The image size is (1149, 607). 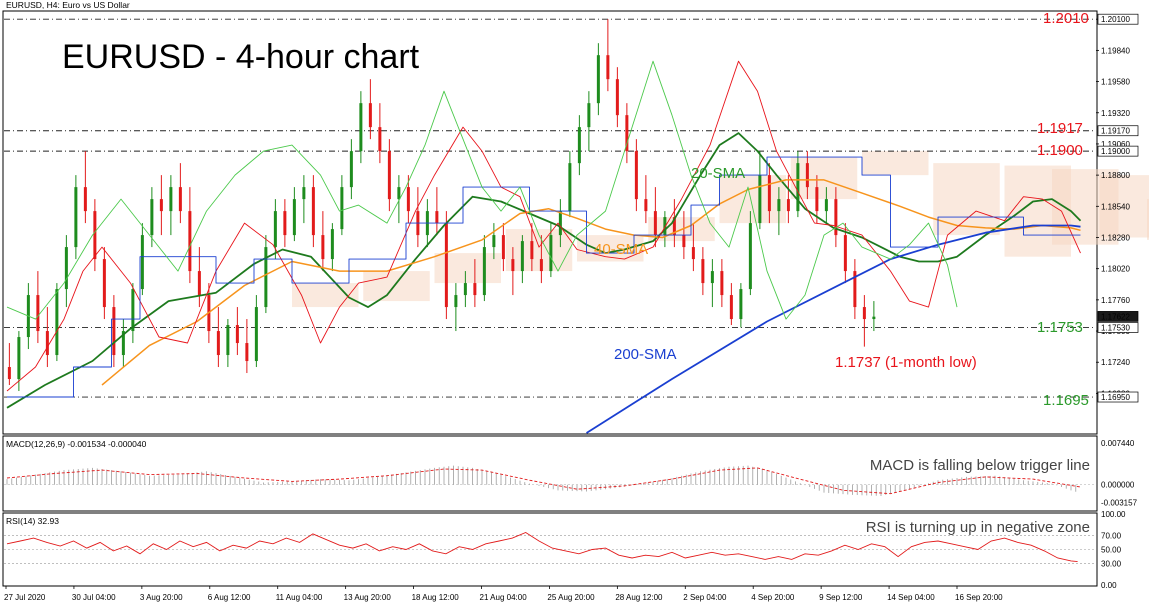 I want to click on rsi-y-tick-label: 30.00, so click(x=1111, y=564).